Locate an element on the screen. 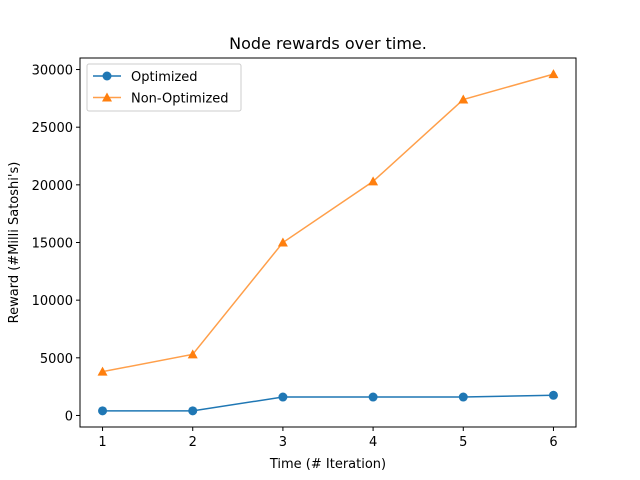 This screenshot has height=480, width=640. x-axis-ticks: 1 2 3 4 5 6 is located at coordinates (328, 438).